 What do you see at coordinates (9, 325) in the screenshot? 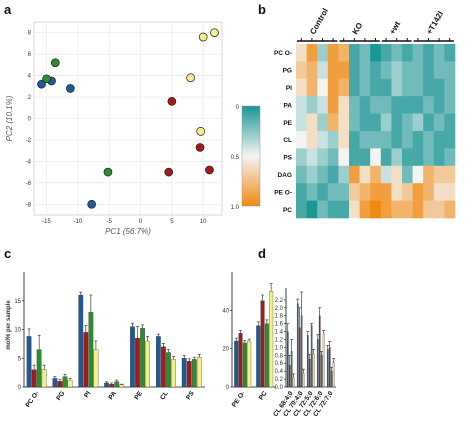
I see `y-axis-title: mol% per sample` at bounding box center [9, 325].